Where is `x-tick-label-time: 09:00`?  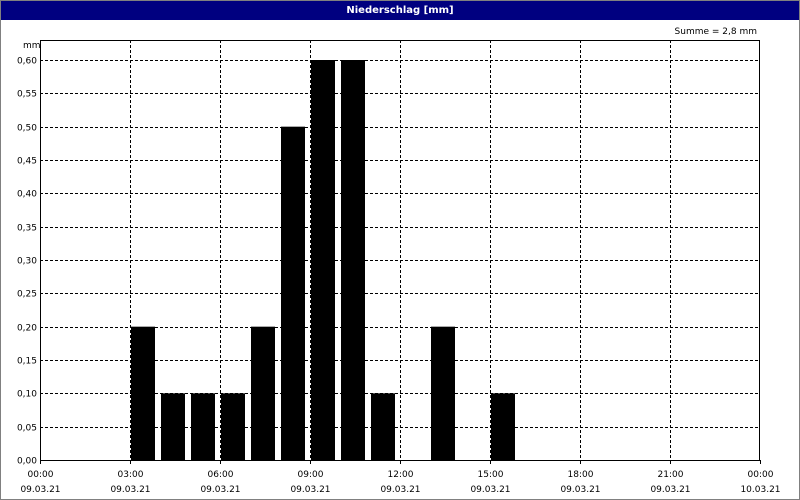
x-tick-label-time: 09:00 is located at coordinates (311, 475).